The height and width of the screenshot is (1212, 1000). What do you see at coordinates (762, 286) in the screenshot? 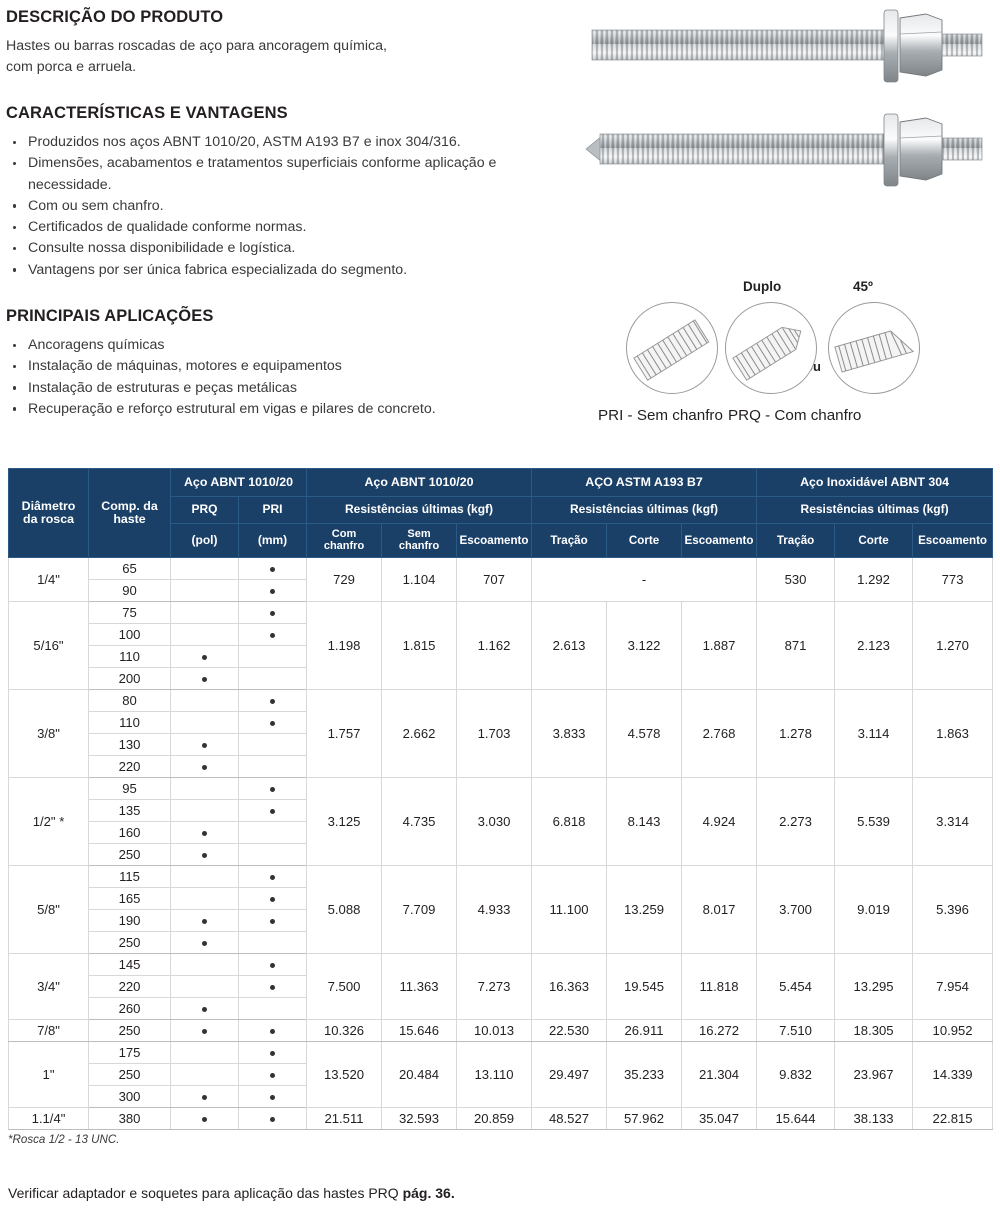
I see `label-duplo: Duplo` at bounding box center [762, 286].